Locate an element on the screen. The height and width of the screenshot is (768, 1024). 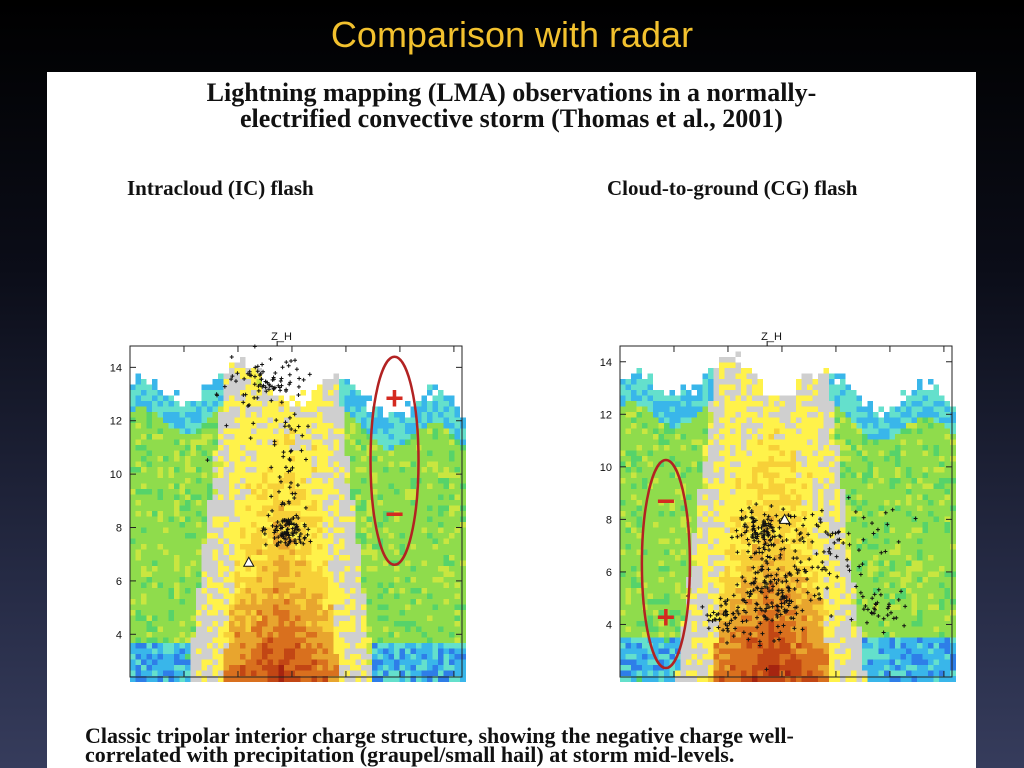
lightning-sources is located at coordinates (801, 583).